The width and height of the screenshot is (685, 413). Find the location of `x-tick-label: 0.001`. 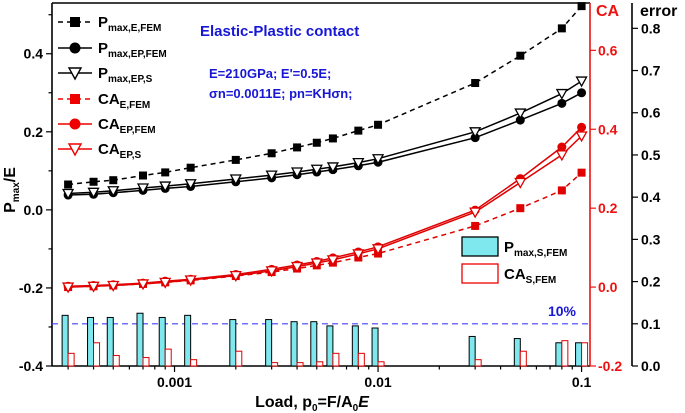

x-tick-label: 0.001 is located at coordinates (174, 382).